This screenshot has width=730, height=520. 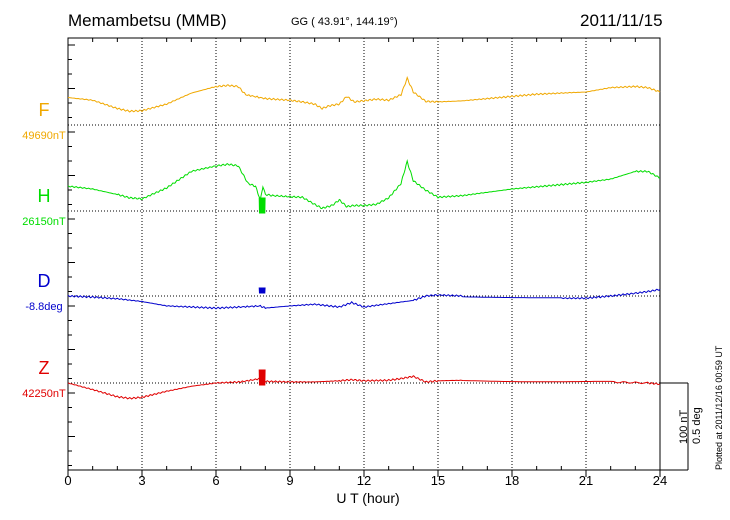 What do you see at coordinates (586, 480) in the screenshot?
I see `x-tick-label: 21` at bounding box center [586, 480].